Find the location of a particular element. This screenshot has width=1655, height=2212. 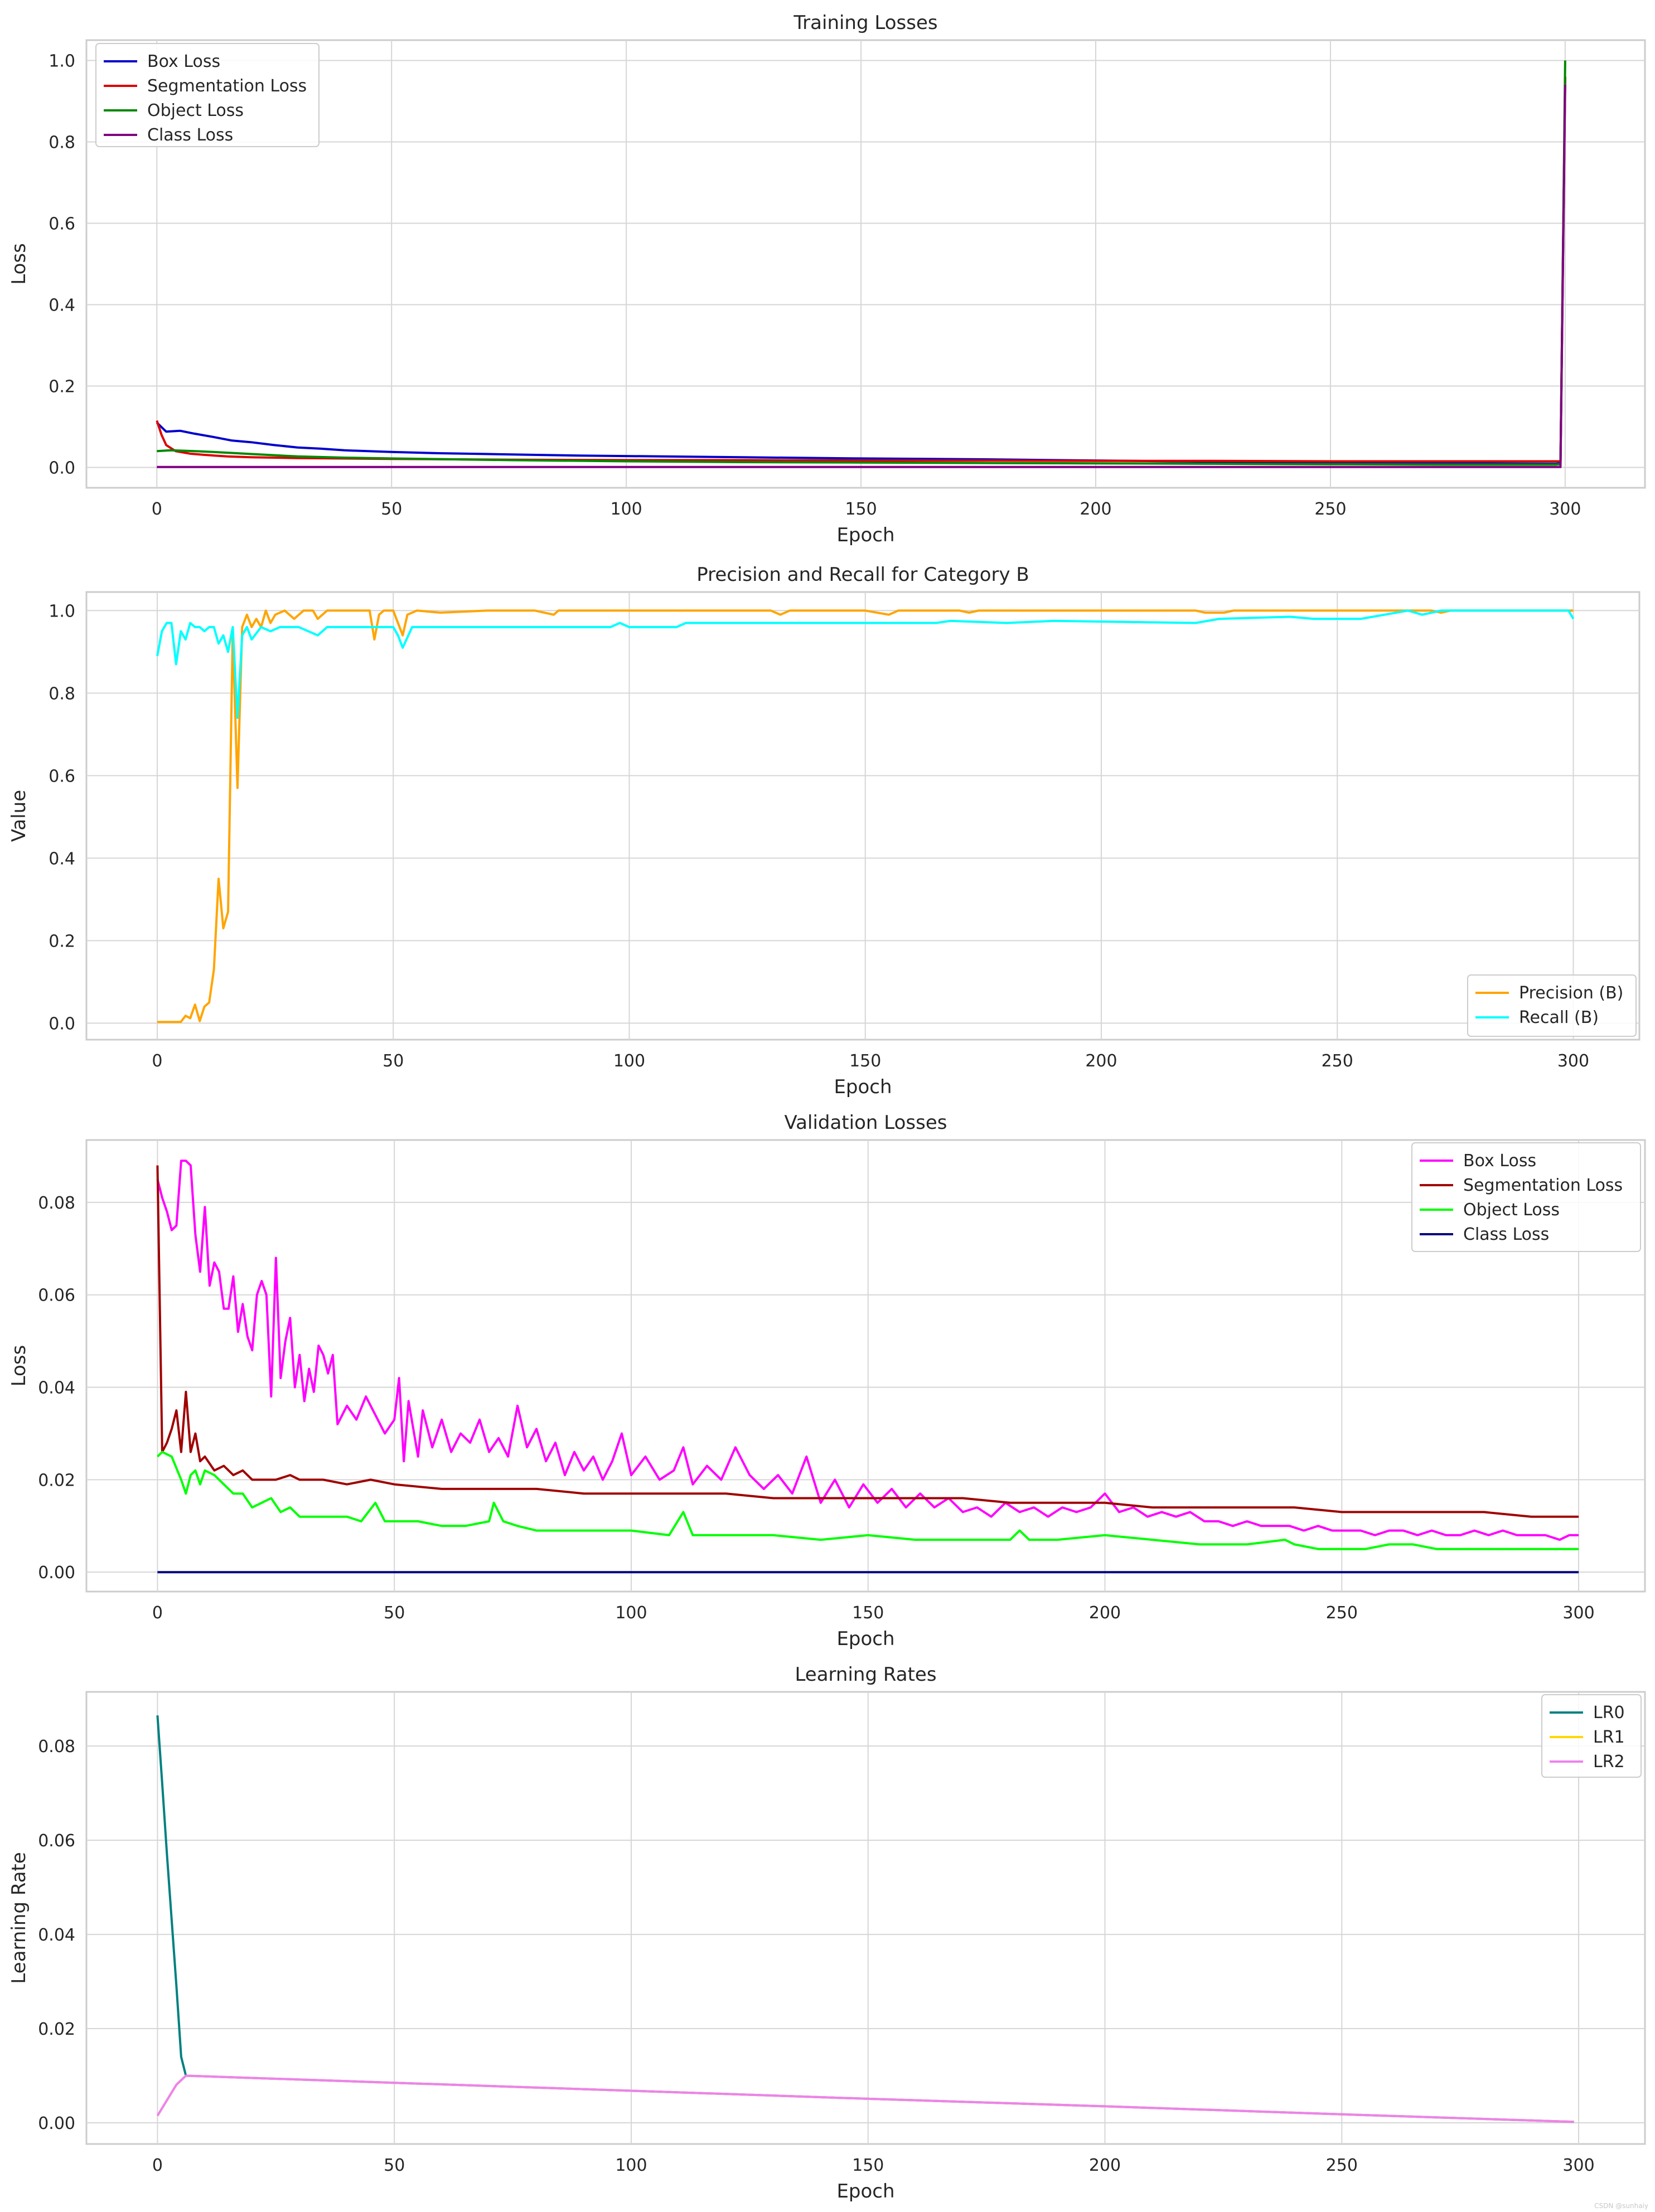

series-line-recall-b is located at coordinates (865, 664).